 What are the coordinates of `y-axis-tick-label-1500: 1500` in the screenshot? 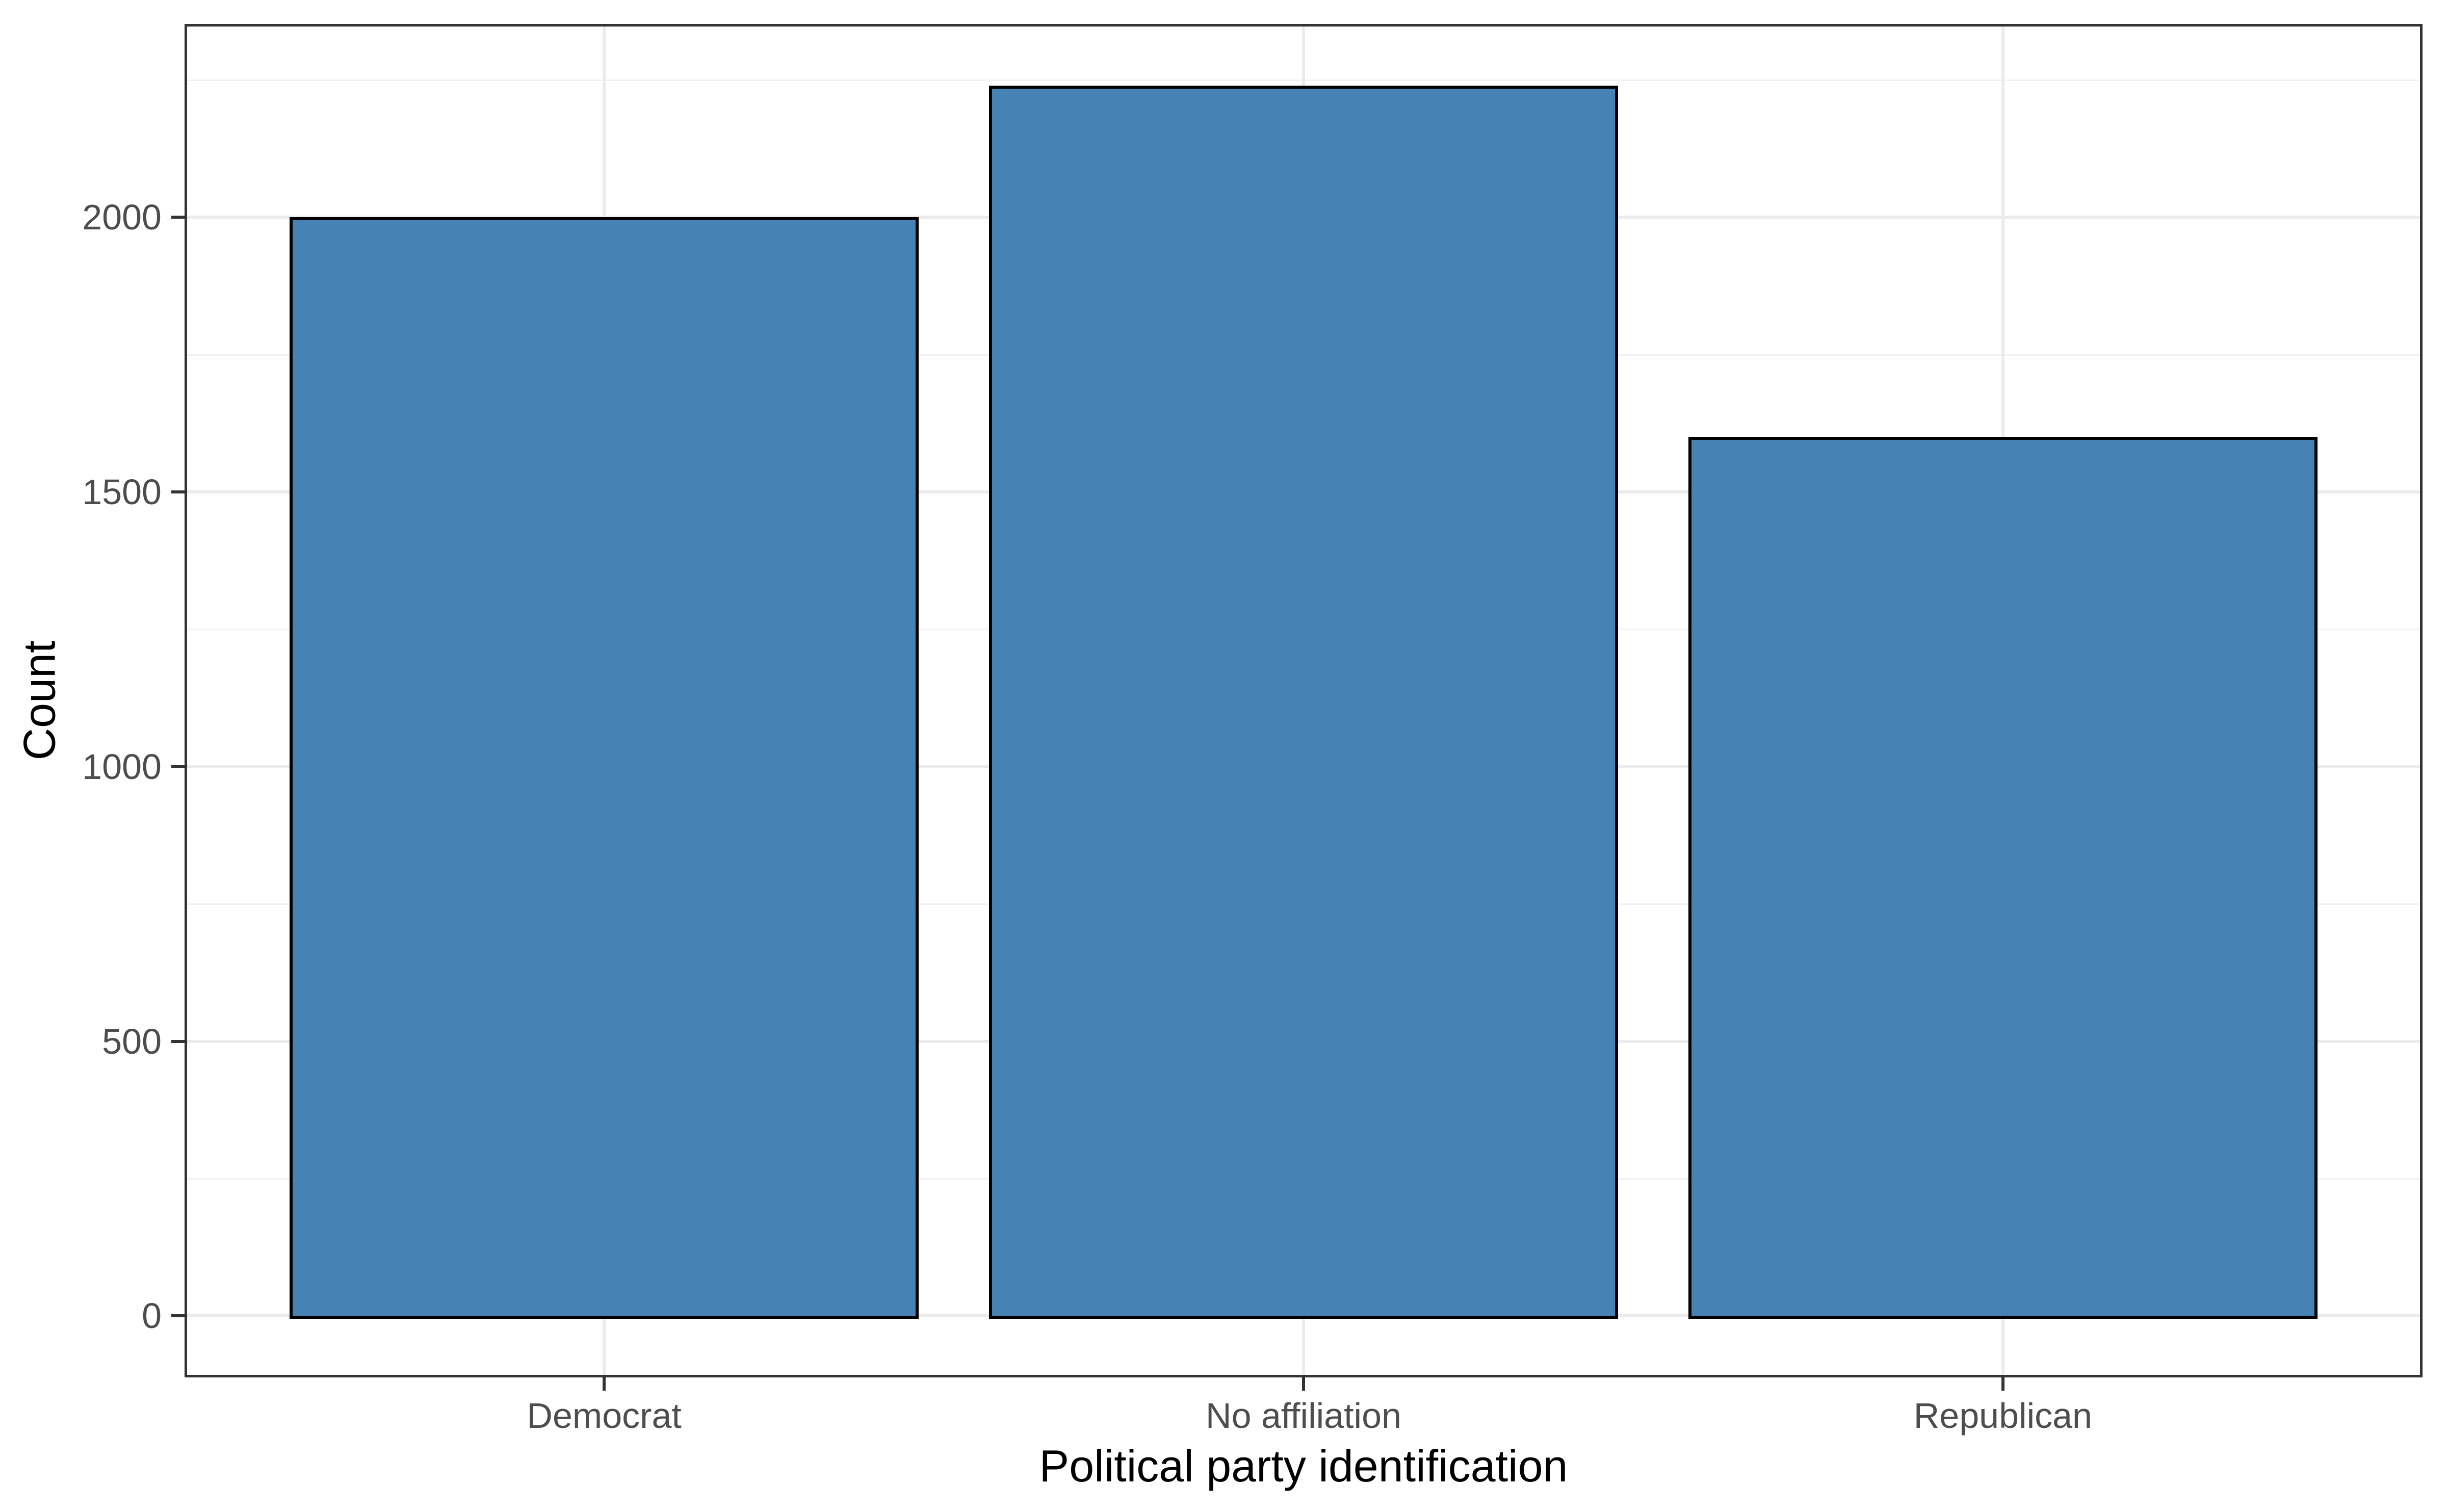 It's located at (122, 492).